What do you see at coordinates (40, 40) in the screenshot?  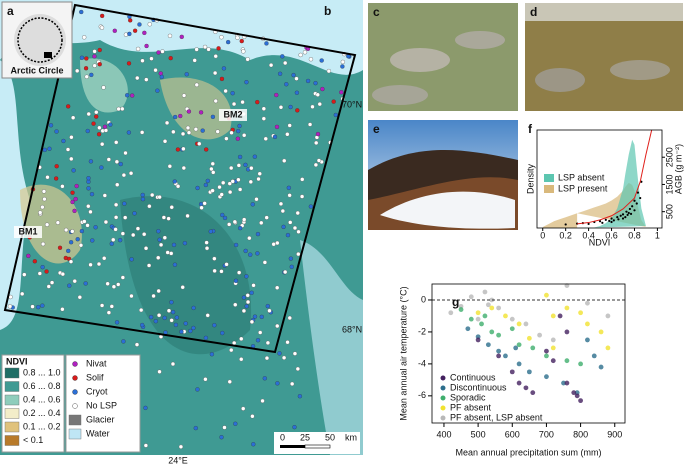 I see `arctic-circle` at bounding box center [40, 40].